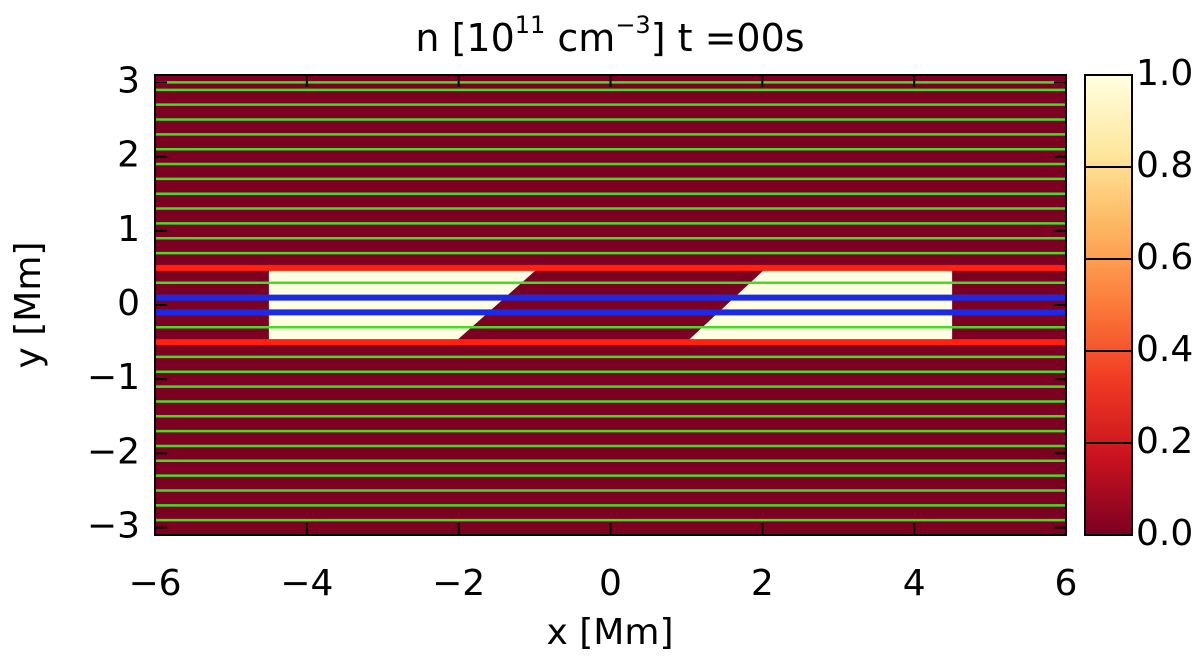 The width and height of the screenshot is (1200, 666). Describe the element at coordinates (914, 583) in the screenshot. I see `x-tick-label: 4` at that location.